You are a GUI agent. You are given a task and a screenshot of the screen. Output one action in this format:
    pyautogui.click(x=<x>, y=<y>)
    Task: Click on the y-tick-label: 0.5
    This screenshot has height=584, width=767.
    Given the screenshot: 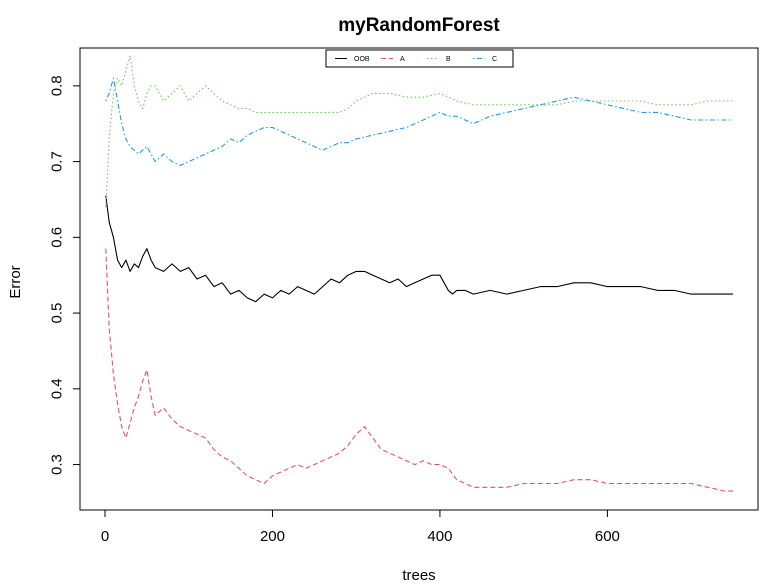 What is the action you would take?
    pyautogui.click(x=57, y=313)
    